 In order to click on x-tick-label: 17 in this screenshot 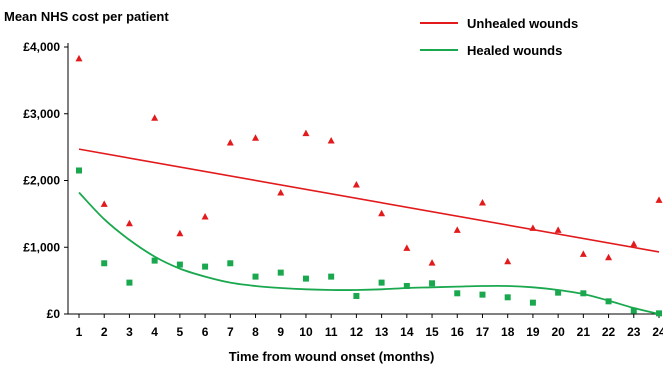, I will do `click(483, 332)`.